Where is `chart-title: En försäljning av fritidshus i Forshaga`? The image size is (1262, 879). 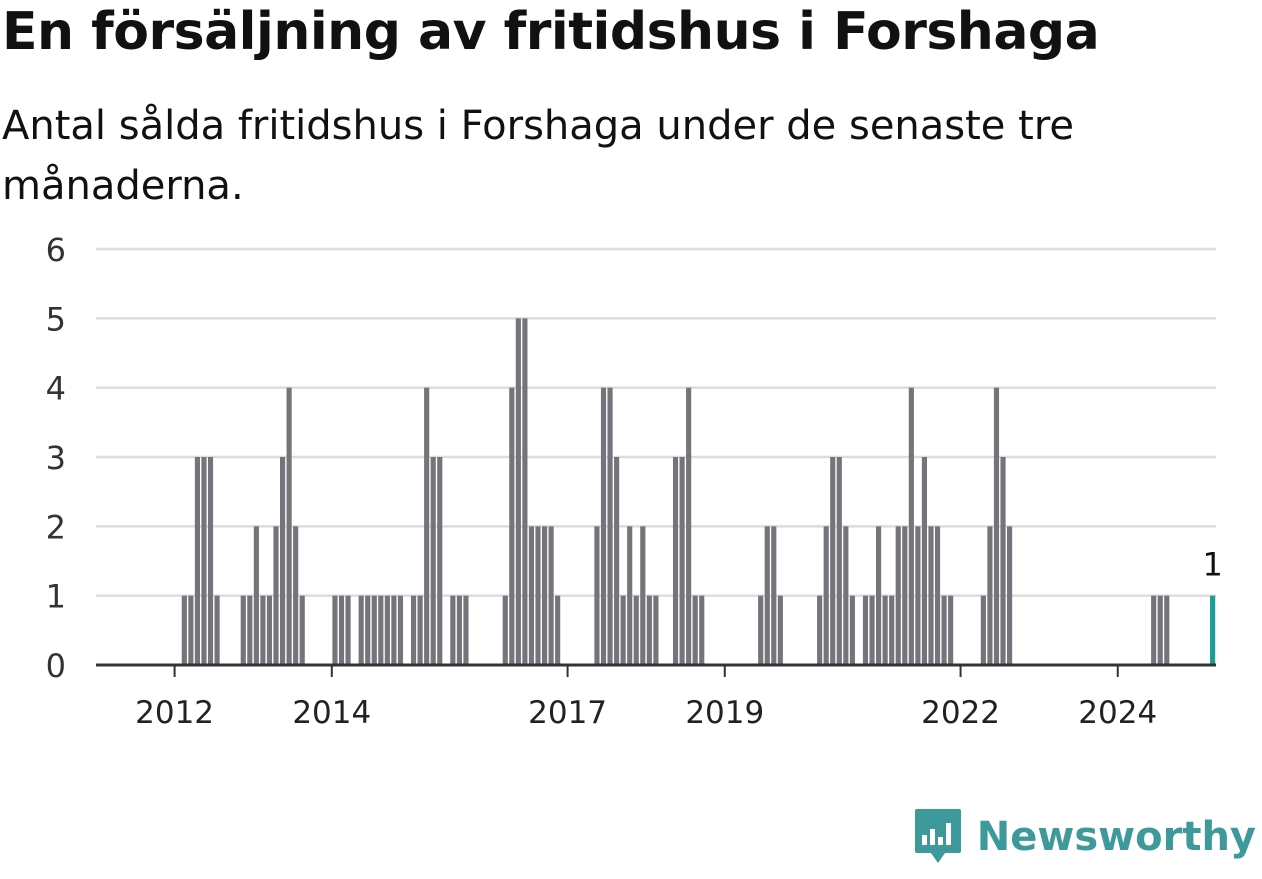
chart-title: En försäljning av fritidshus i Forshaga is located at coordinates (551, 32).